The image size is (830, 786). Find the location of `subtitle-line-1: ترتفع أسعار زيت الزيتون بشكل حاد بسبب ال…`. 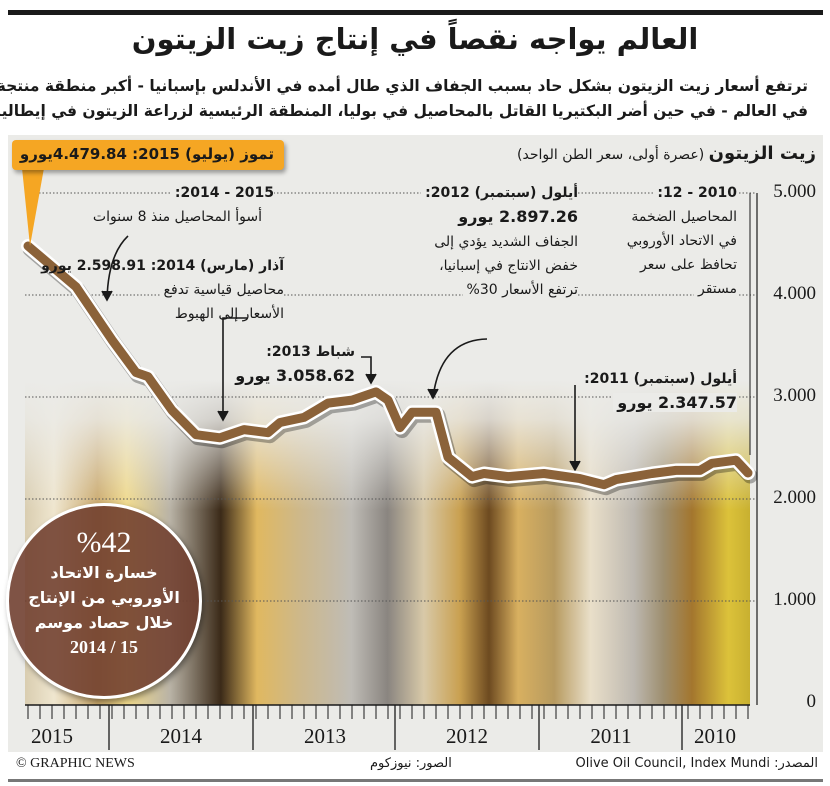

subtitle-line-1: ترتفع أسعار زيت الزيتون بشكل حاد بسبب ال… is located at coordinates (404, 86).